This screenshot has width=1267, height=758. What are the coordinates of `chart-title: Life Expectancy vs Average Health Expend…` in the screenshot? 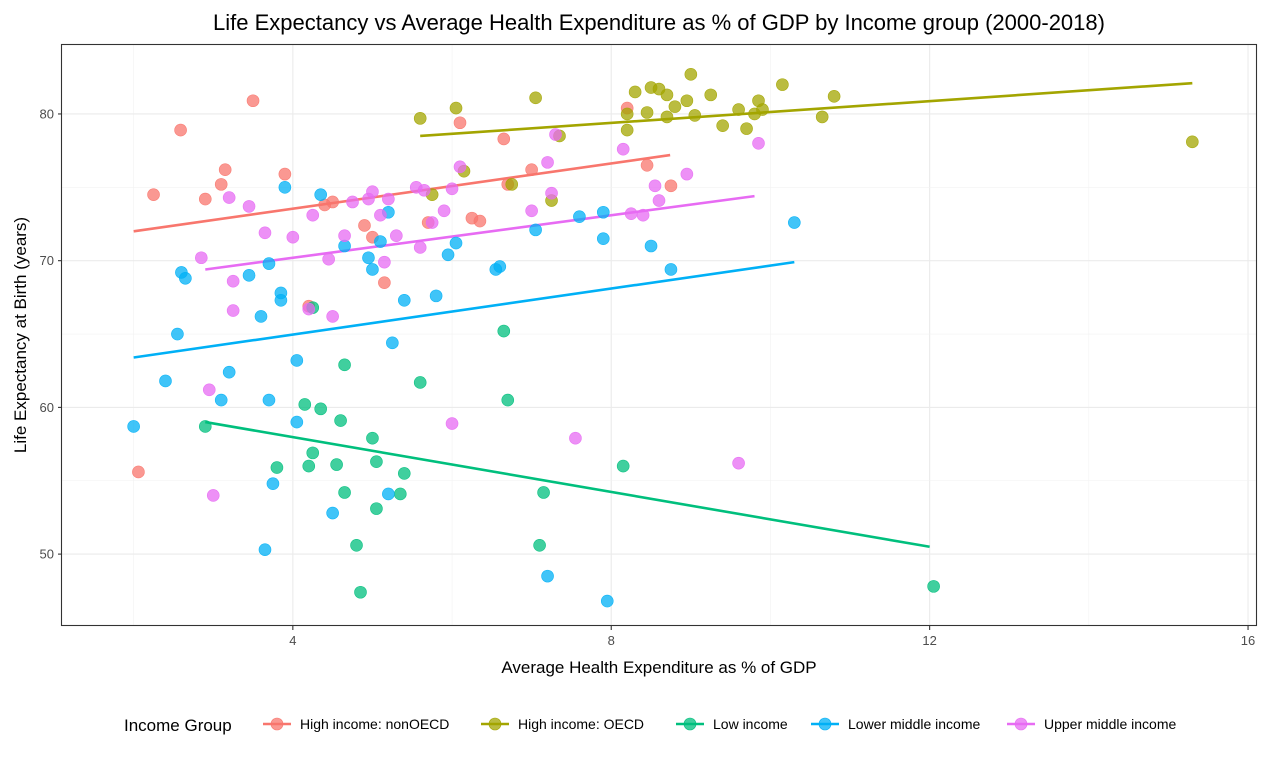 It's located at (659, 22).